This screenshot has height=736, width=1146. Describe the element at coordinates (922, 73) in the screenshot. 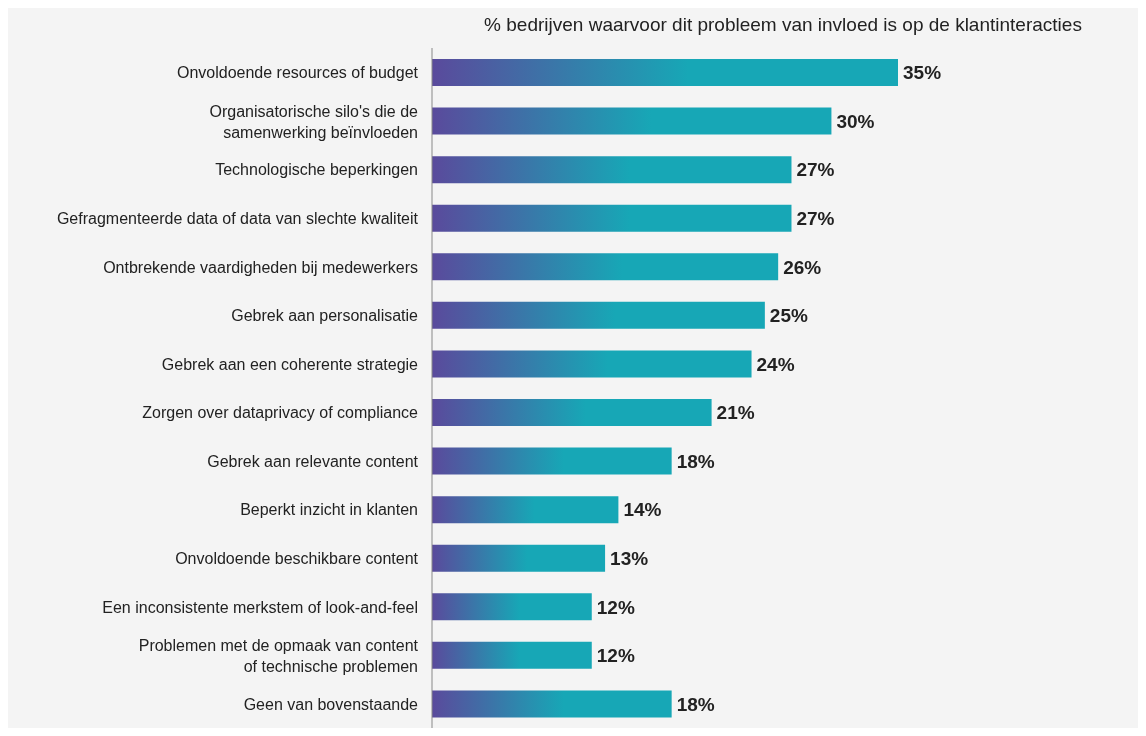

I see `data-label: 35%` at that location.